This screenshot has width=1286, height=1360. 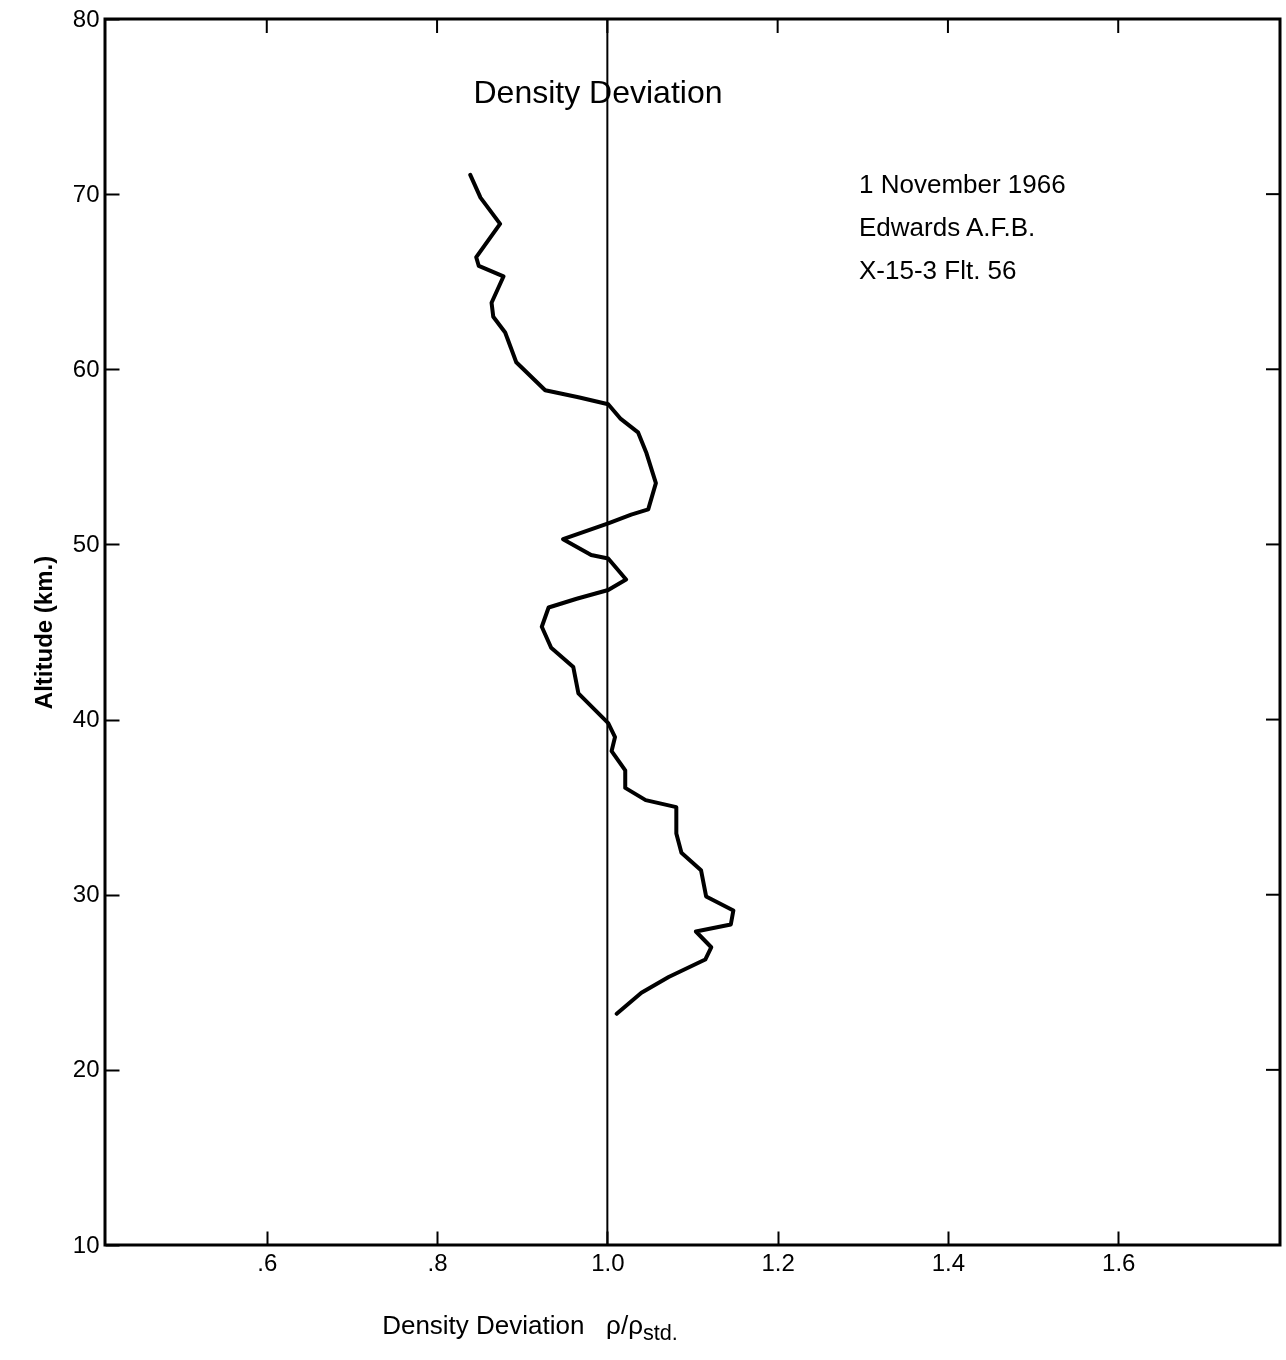 I want to click on x-tick-label: .8, so click(x=437, y=1262).